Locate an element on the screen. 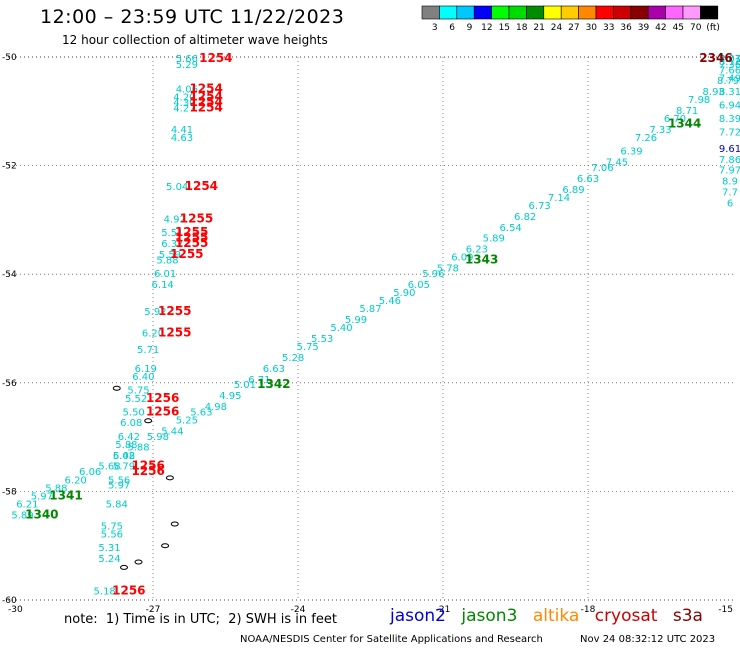 The width and height of the screenshot is (740, 650). wave-height-value: 5.97 is located at coordinates (42, 497).